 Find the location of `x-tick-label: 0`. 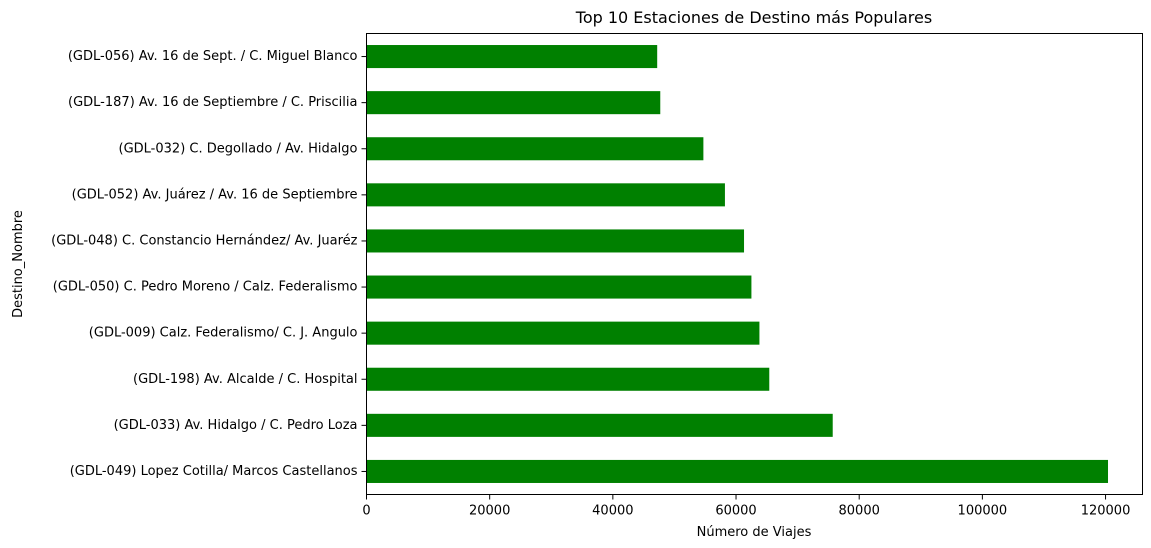

x-tick-label: 0 is located at coordinates (366, 511).